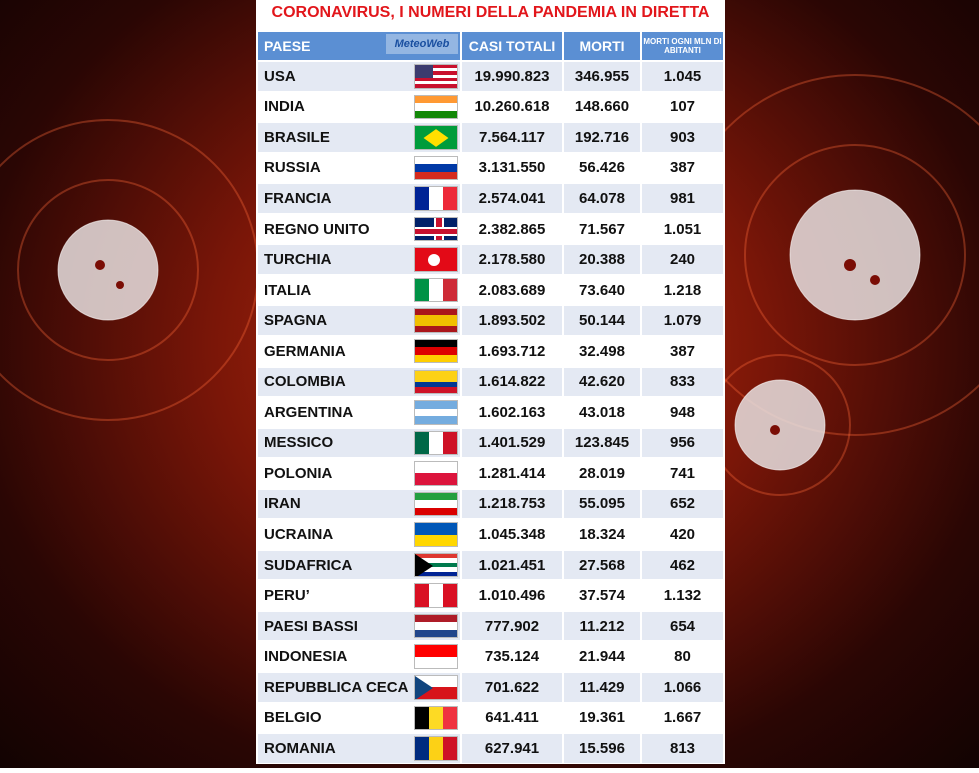 Image resolution: width=979 pixels, height=773 pixels. What do you see at coordinates (512, 290) in the screenshot?
I see `value-cell: 2.083.689` at bounding box center [512, 290].